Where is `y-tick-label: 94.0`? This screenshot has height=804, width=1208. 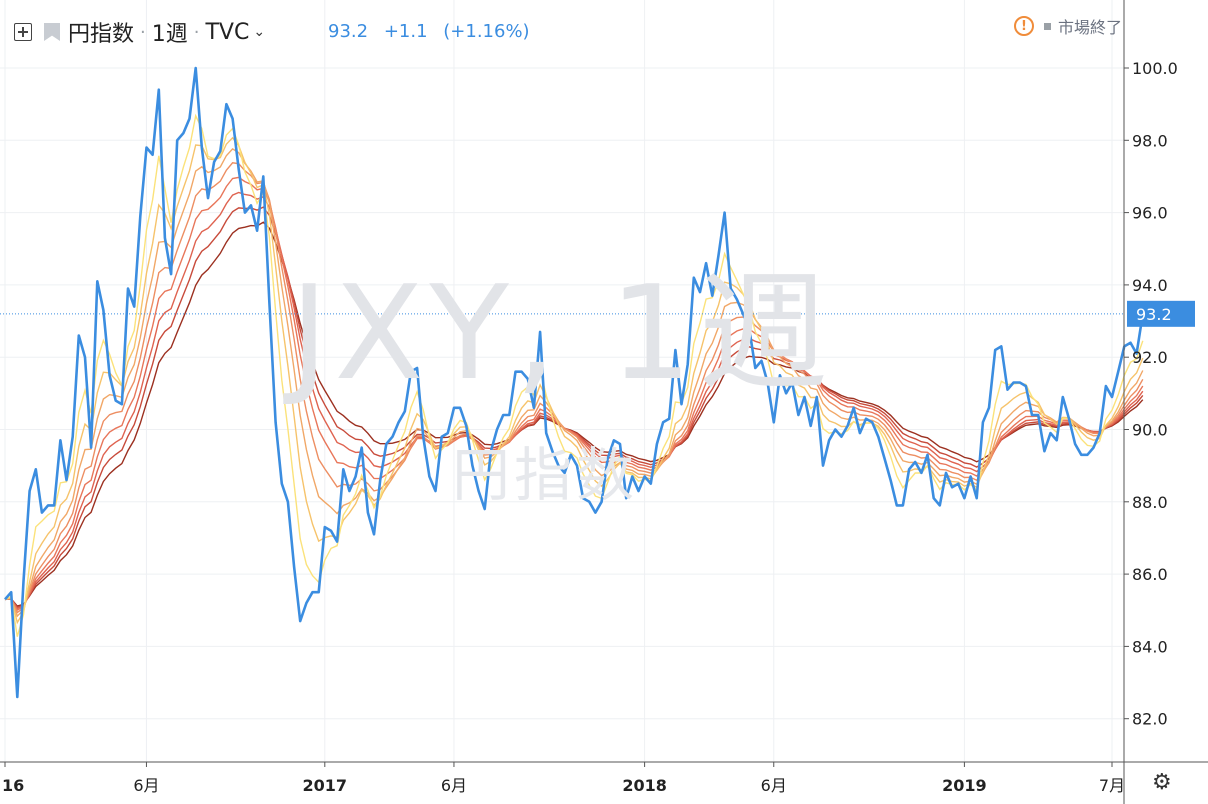 y-tick-label: 94.0 is located at coordinates (1150, 285).